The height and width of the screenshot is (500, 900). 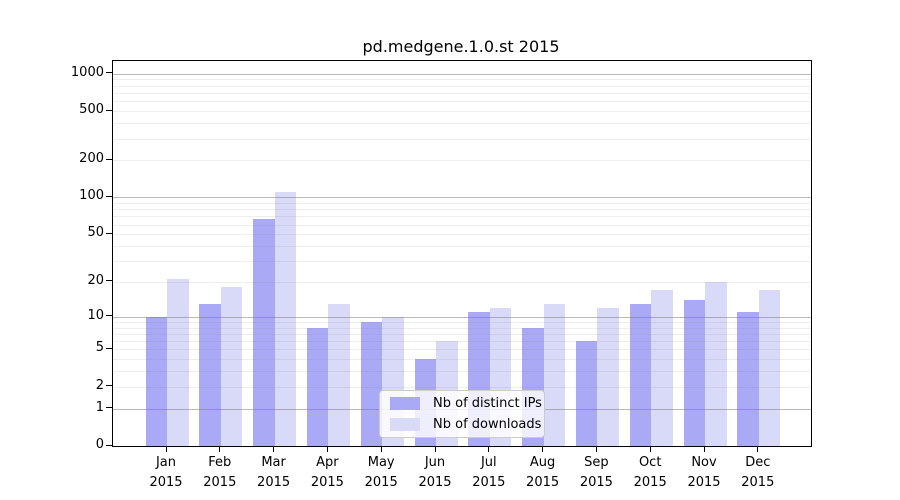 I want to click on bar-ips-oct, so click(x=640, y=374).